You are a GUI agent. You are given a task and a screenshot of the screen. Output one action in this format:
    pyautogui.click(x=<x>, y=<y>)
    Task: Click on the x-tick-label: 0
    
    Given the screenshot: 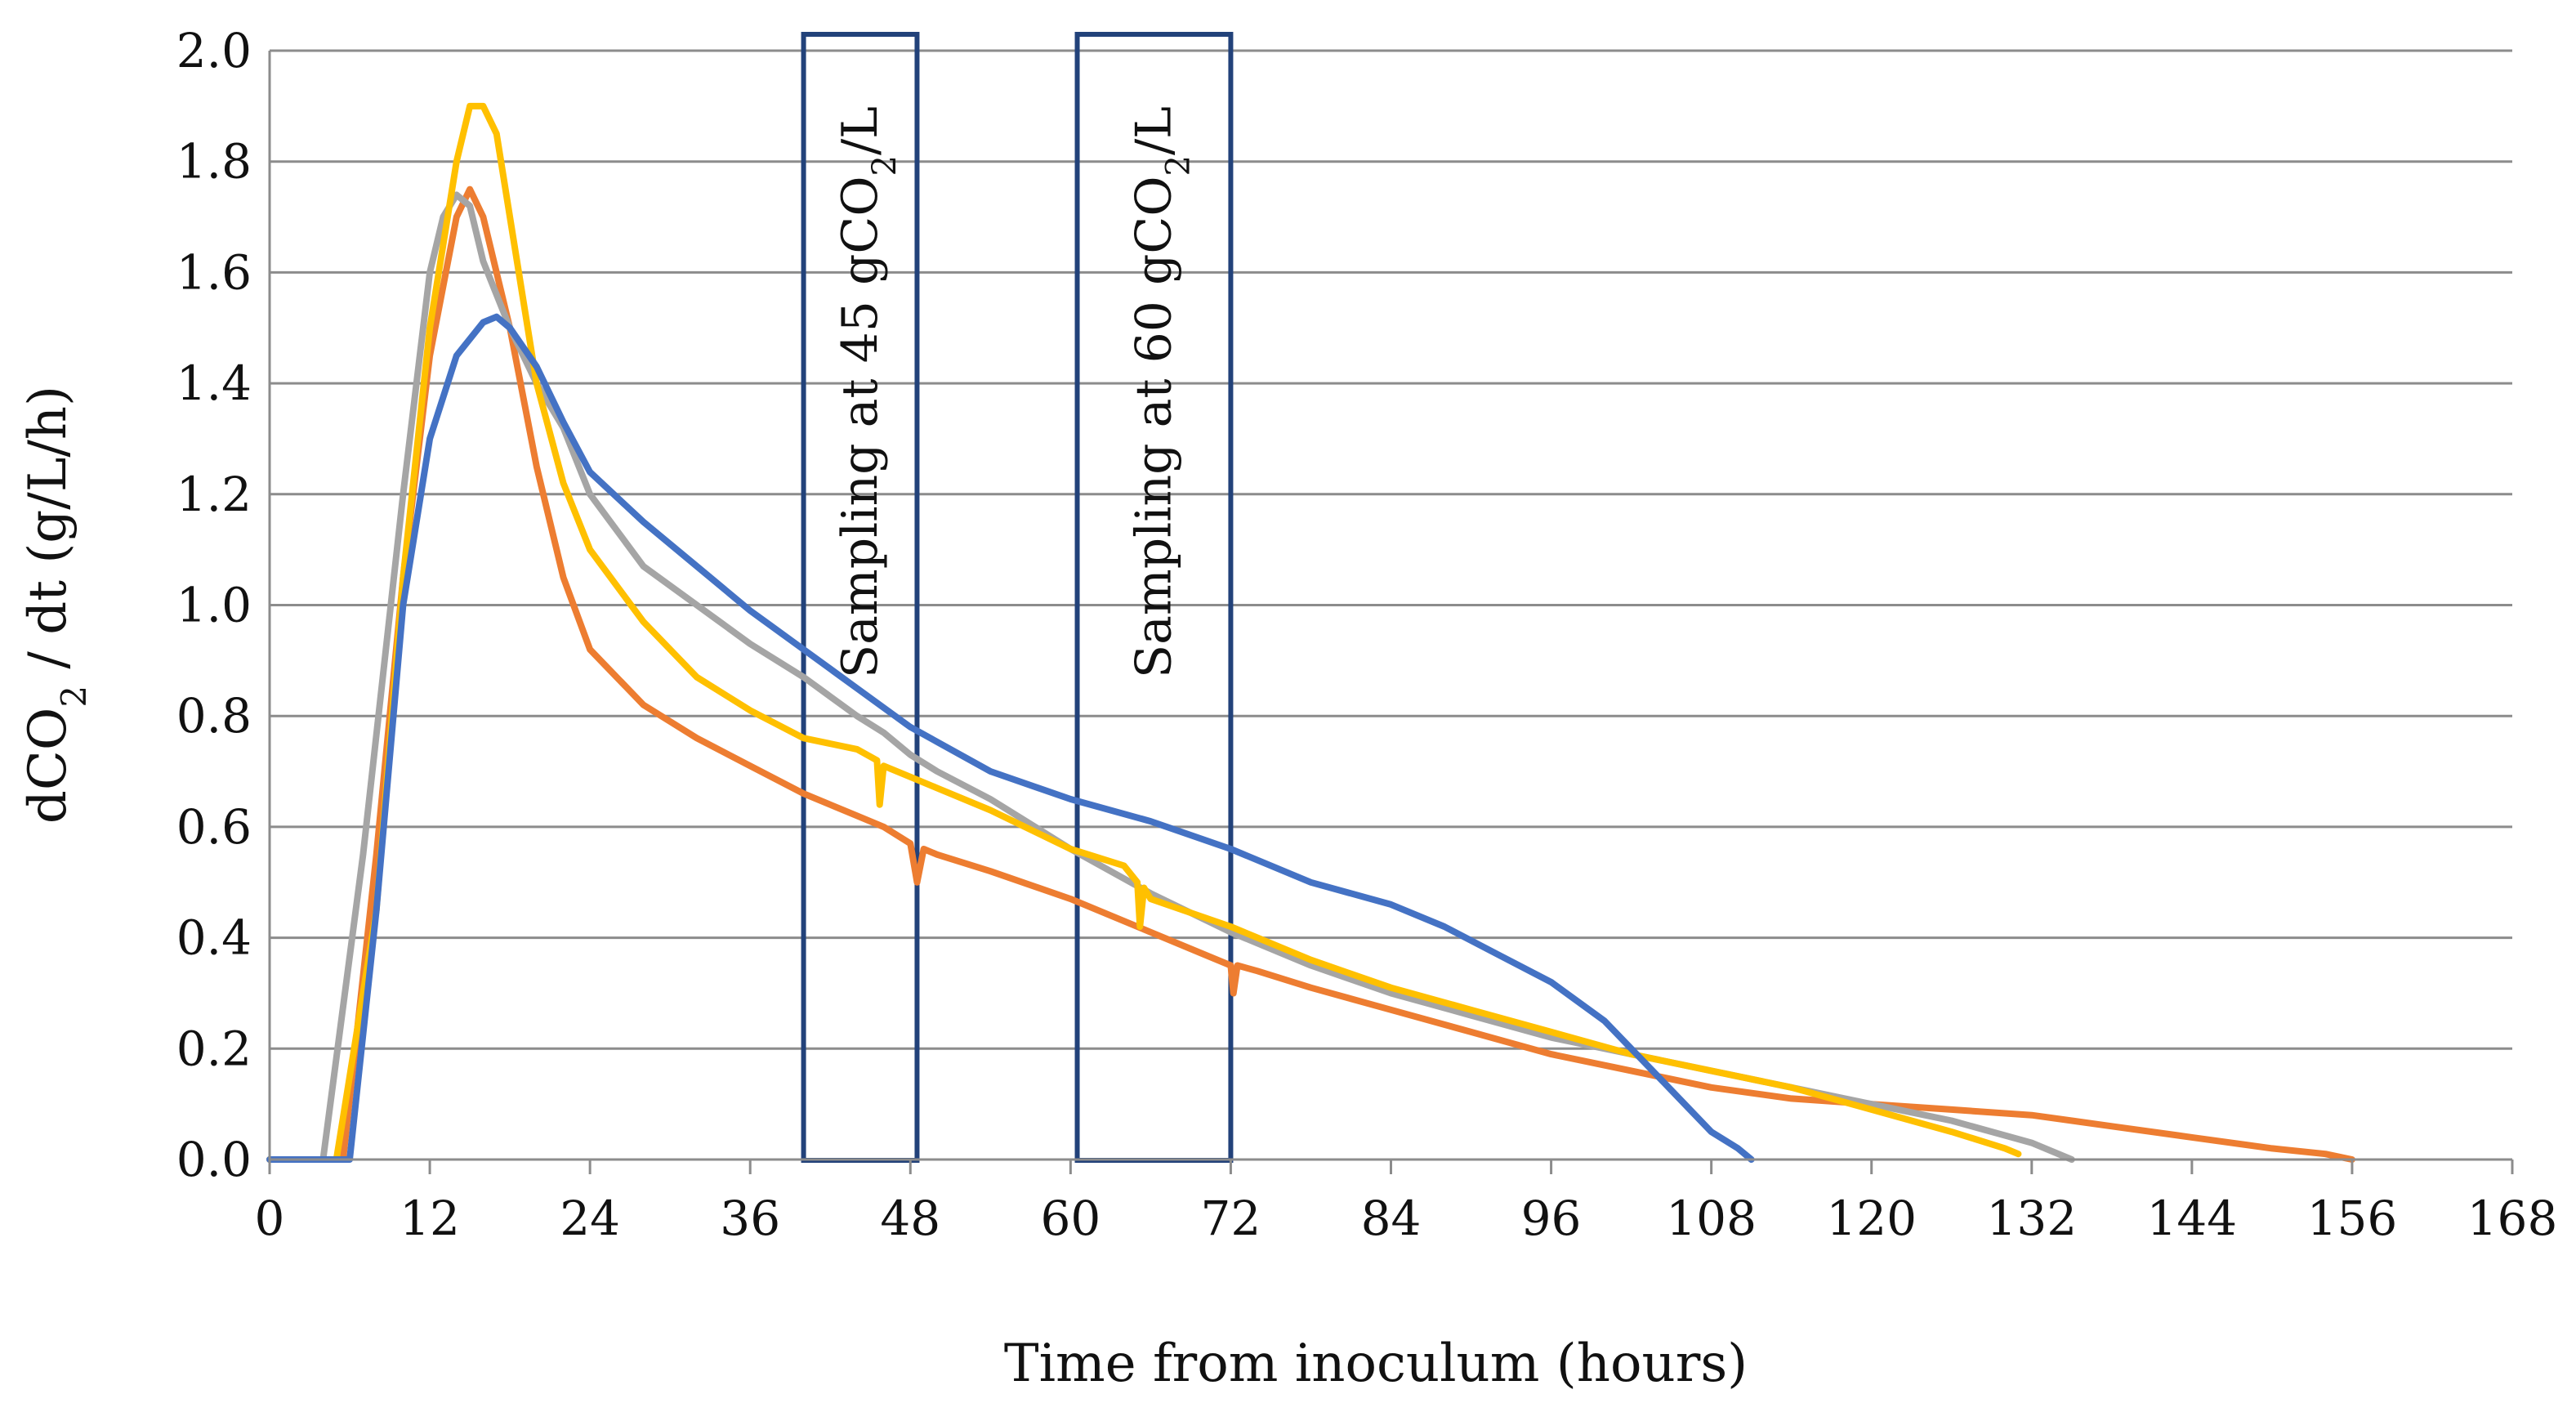 What is the action you would take?
    pyautogui.click(x=270, y=1218)
    